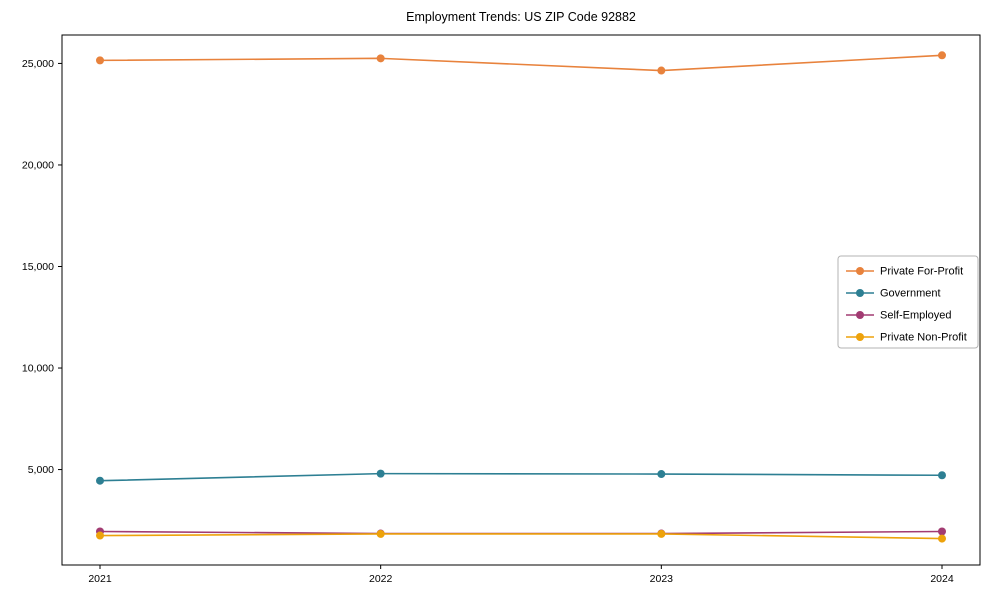 The width and height of the screenshot is (1000, 600). Describe the element at coordinates (100, 579) in the screenshot. I see `x-tick-label: 2021` at that location.